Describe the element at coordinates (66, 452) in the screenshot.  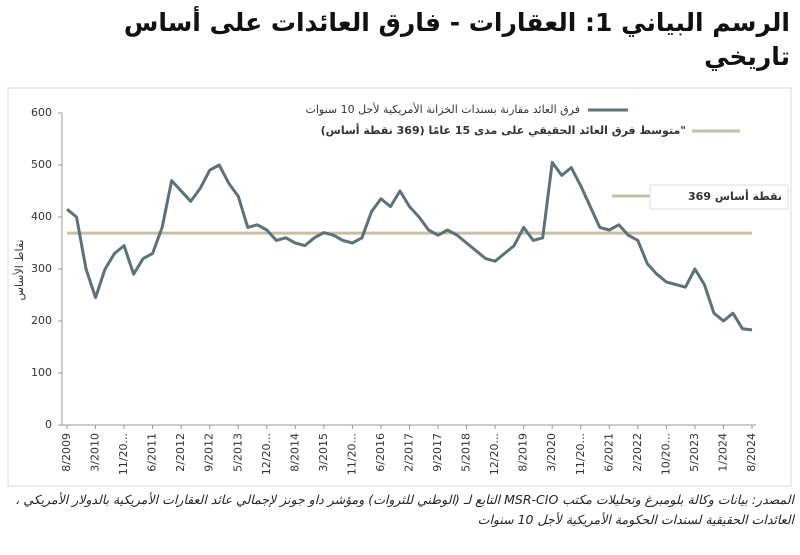
I see `x-tick-label: 8/2009` at that location.